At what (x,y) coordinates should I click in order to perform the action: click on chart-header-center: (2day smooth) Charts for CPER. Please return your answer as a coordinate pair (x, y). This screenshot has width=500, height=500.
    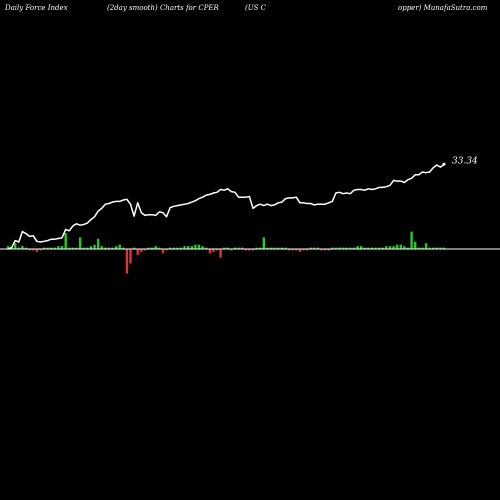
    Looking at the image, I should click on (163, 8).